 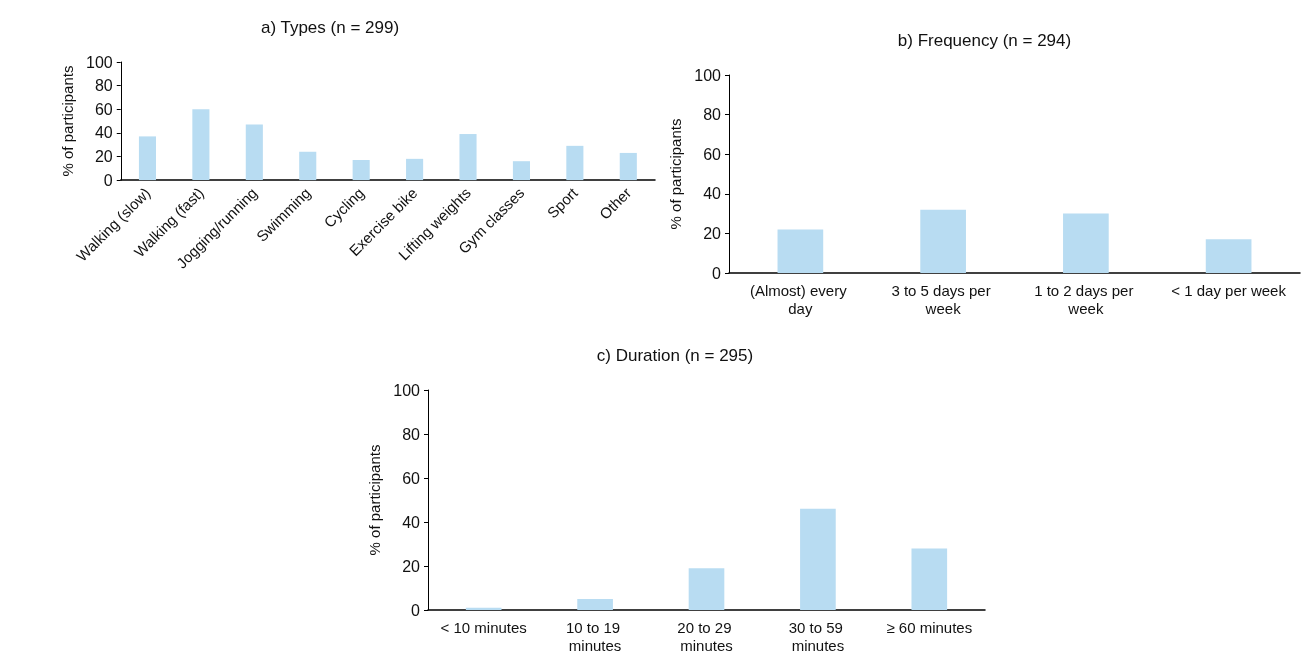 What do you see at coordinates (706, 636) in the screenshot?
I see `x-tick-label: 20 to 29 minutes` at bounding box center [706, 636].